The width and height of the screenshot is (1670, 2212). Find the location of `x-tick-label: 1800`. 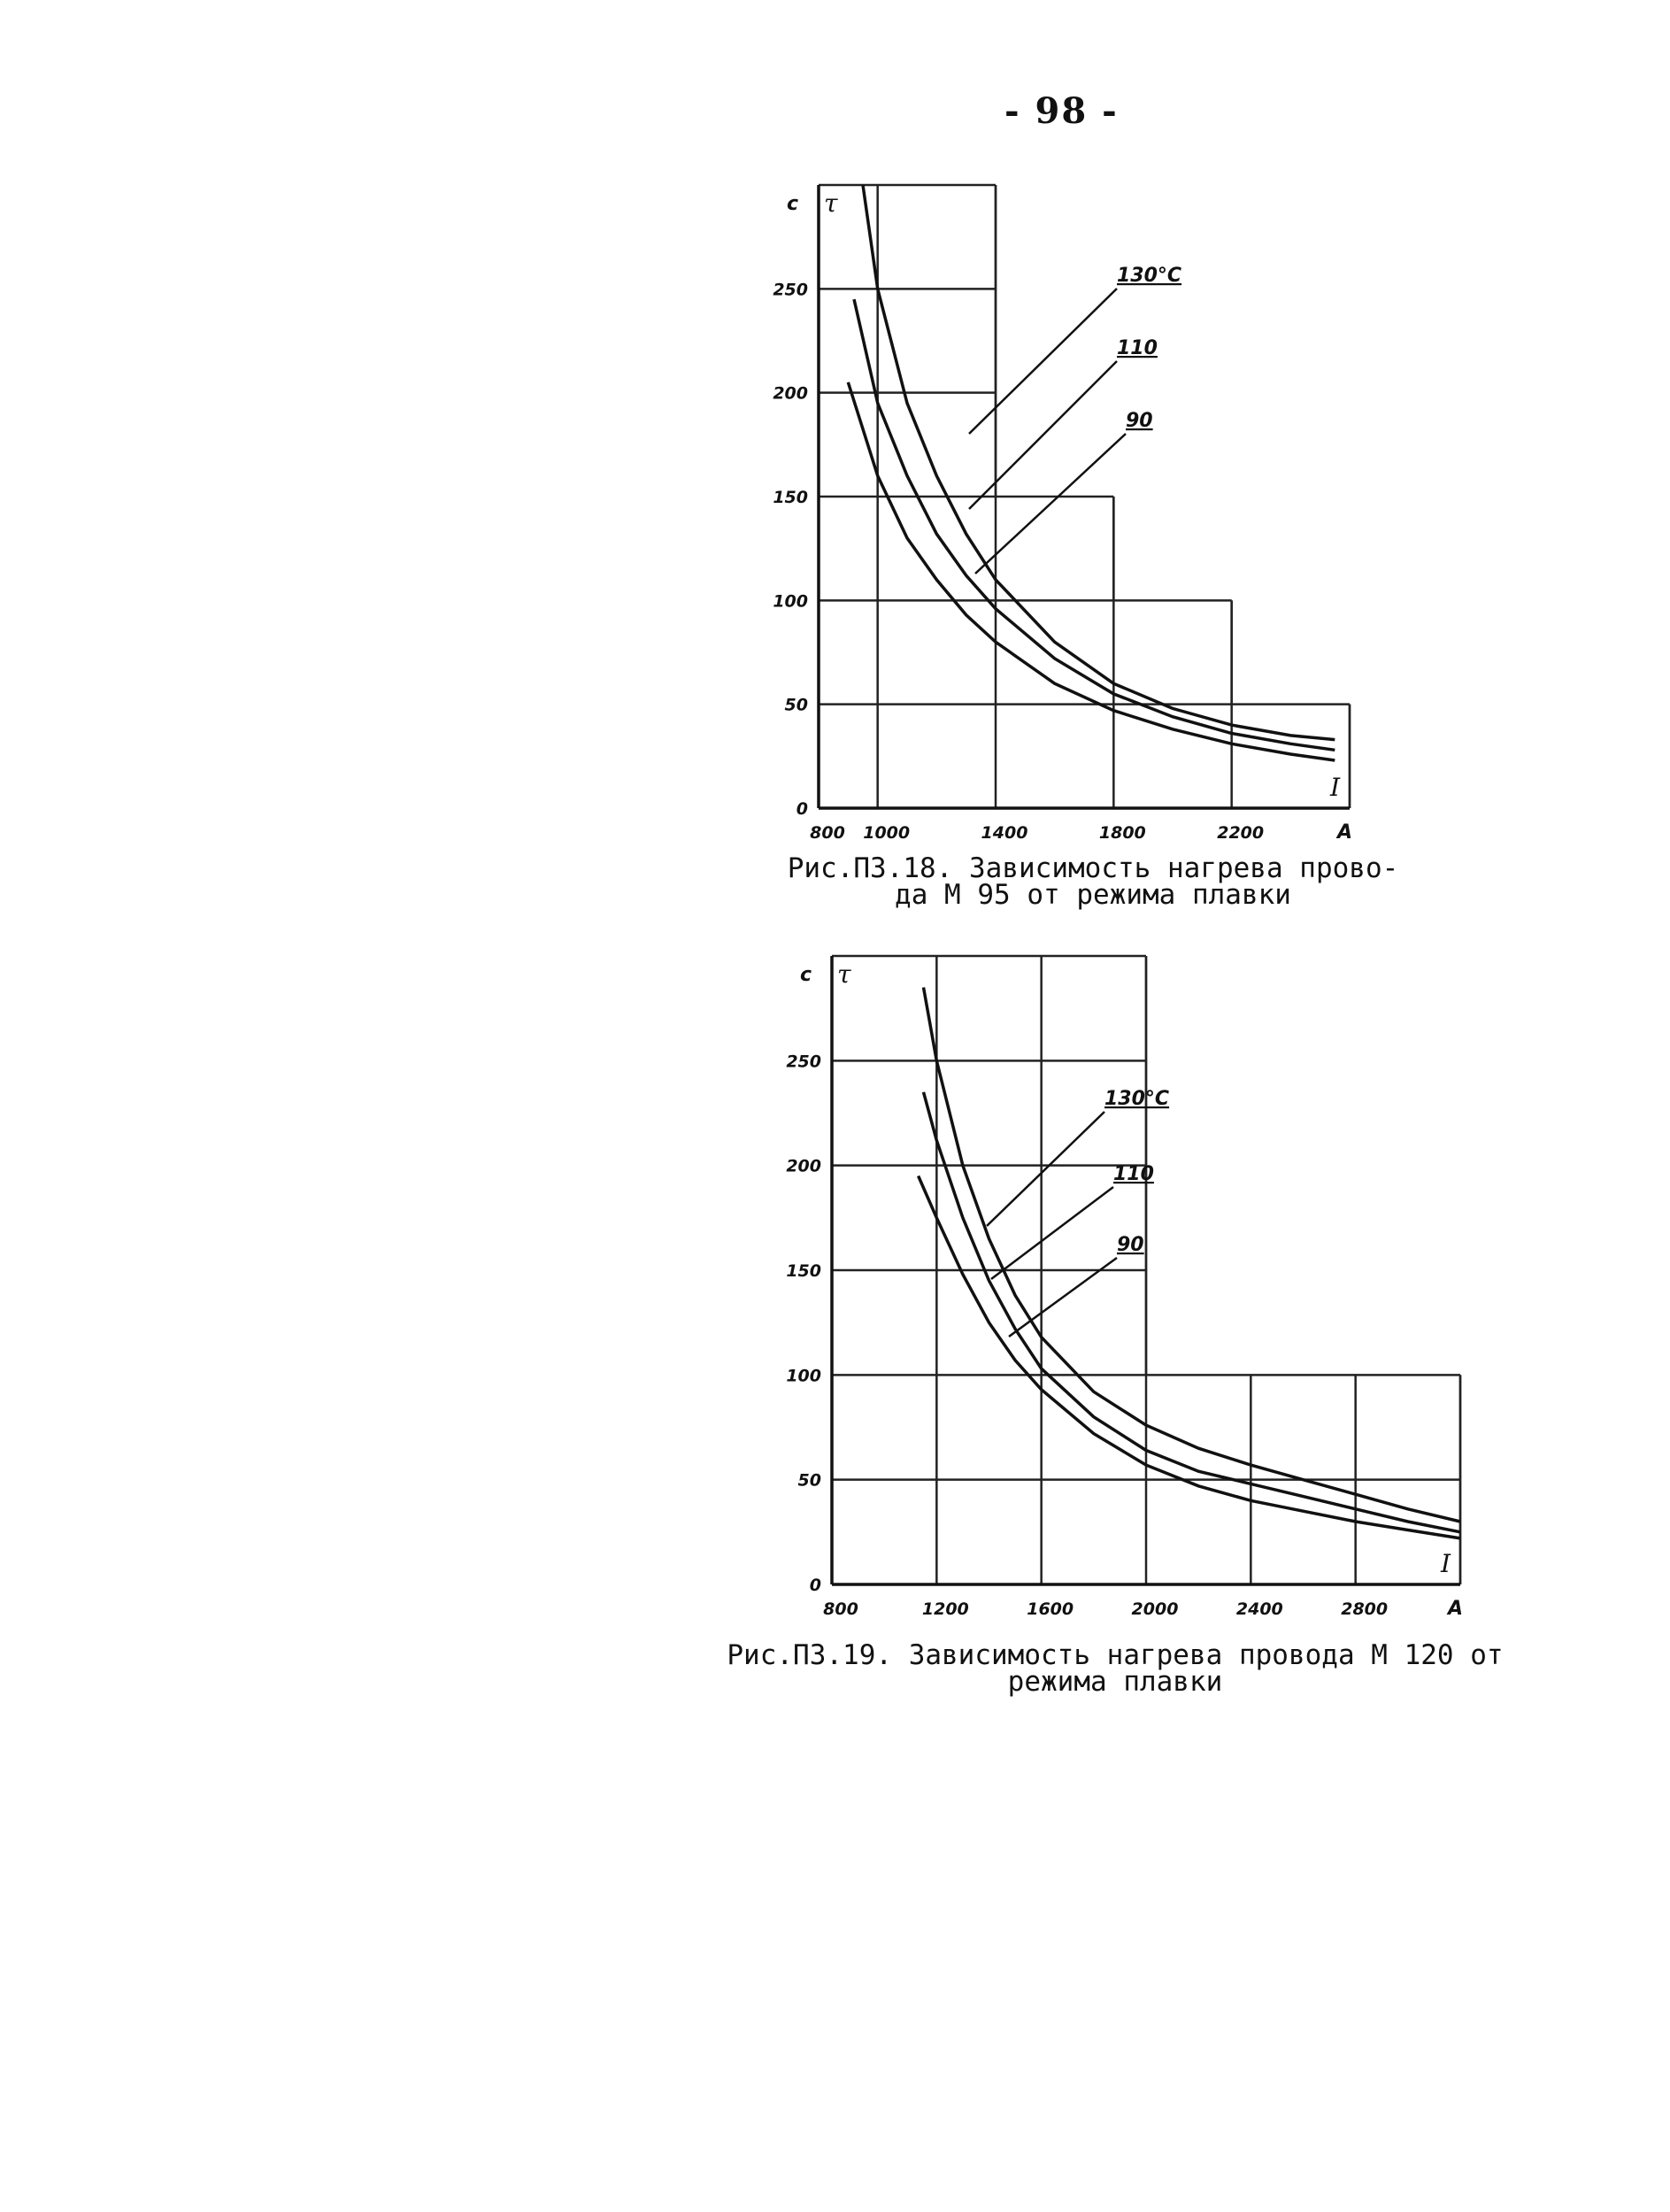

x-tick-label: 1800 is located at coordinates (1122, 833).